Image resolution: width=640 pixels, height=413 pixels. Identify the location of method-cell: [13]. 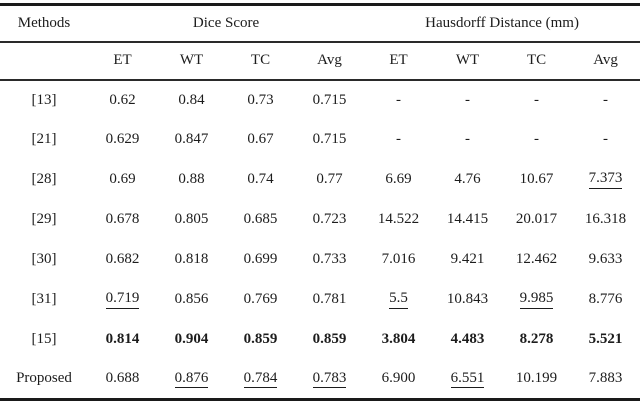
(44, 99).